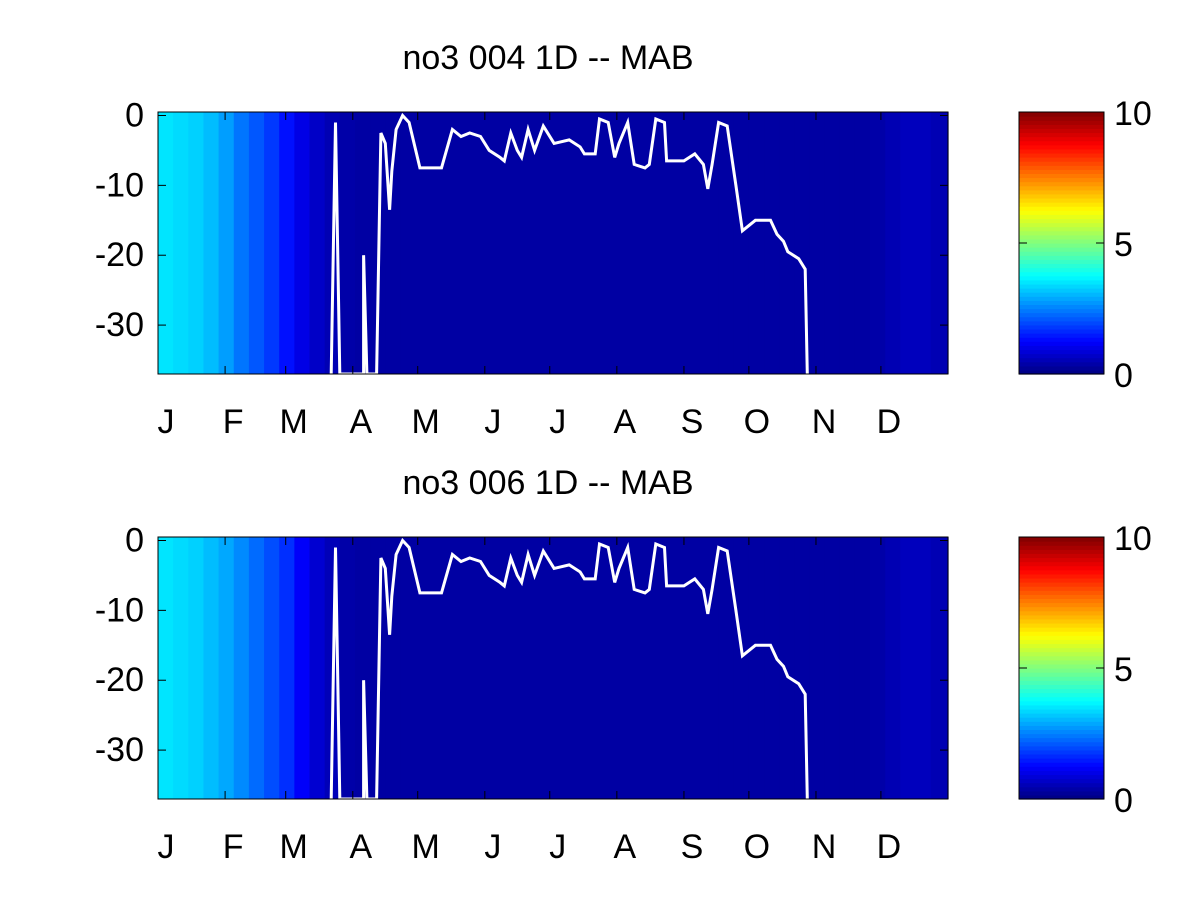  I want to click on x-tick-label: S, so click(692, 422).